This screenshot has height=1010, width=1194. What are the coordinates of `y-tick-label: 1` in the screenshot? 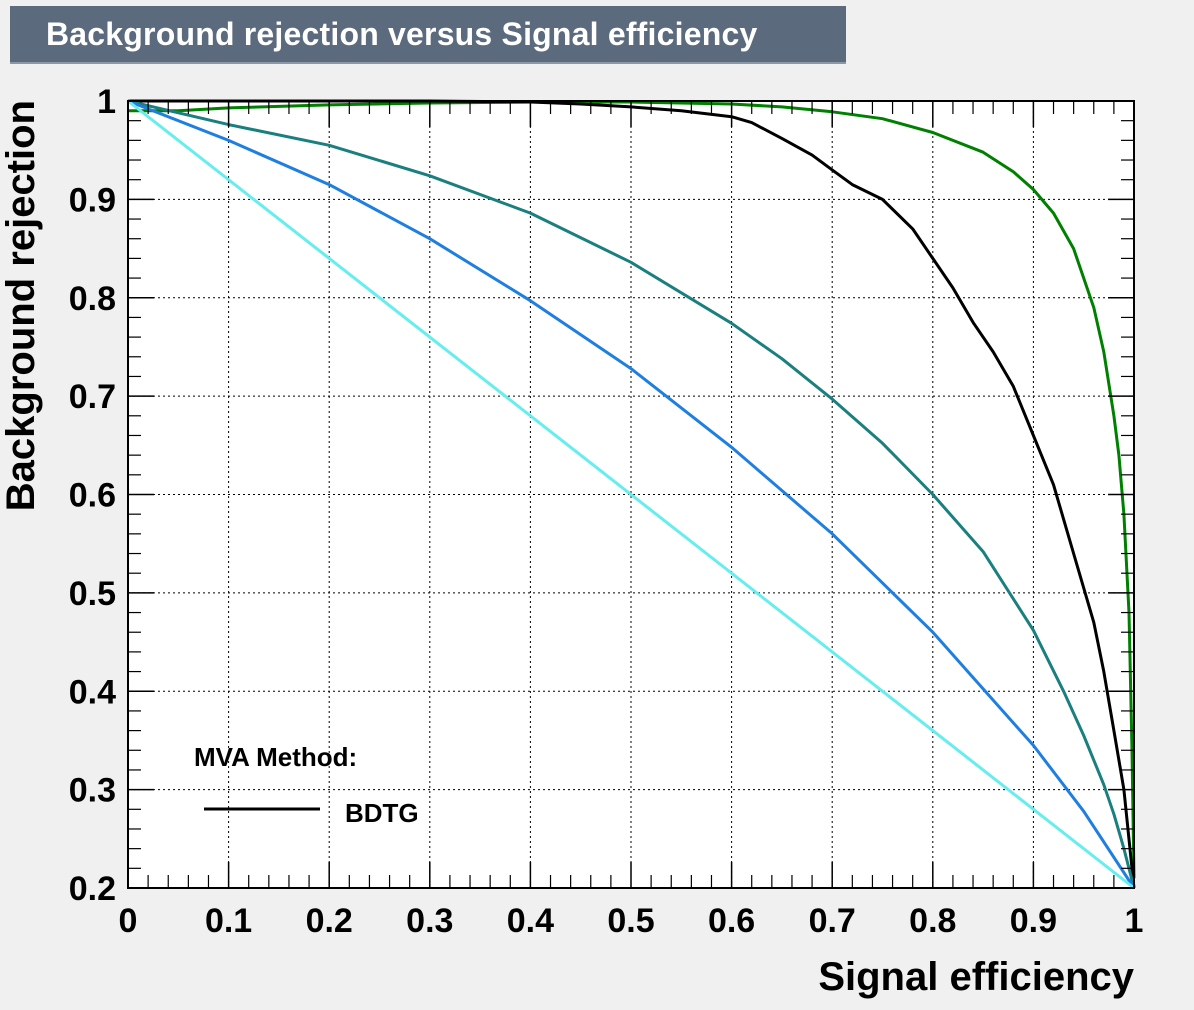 It's located at (106, 102).